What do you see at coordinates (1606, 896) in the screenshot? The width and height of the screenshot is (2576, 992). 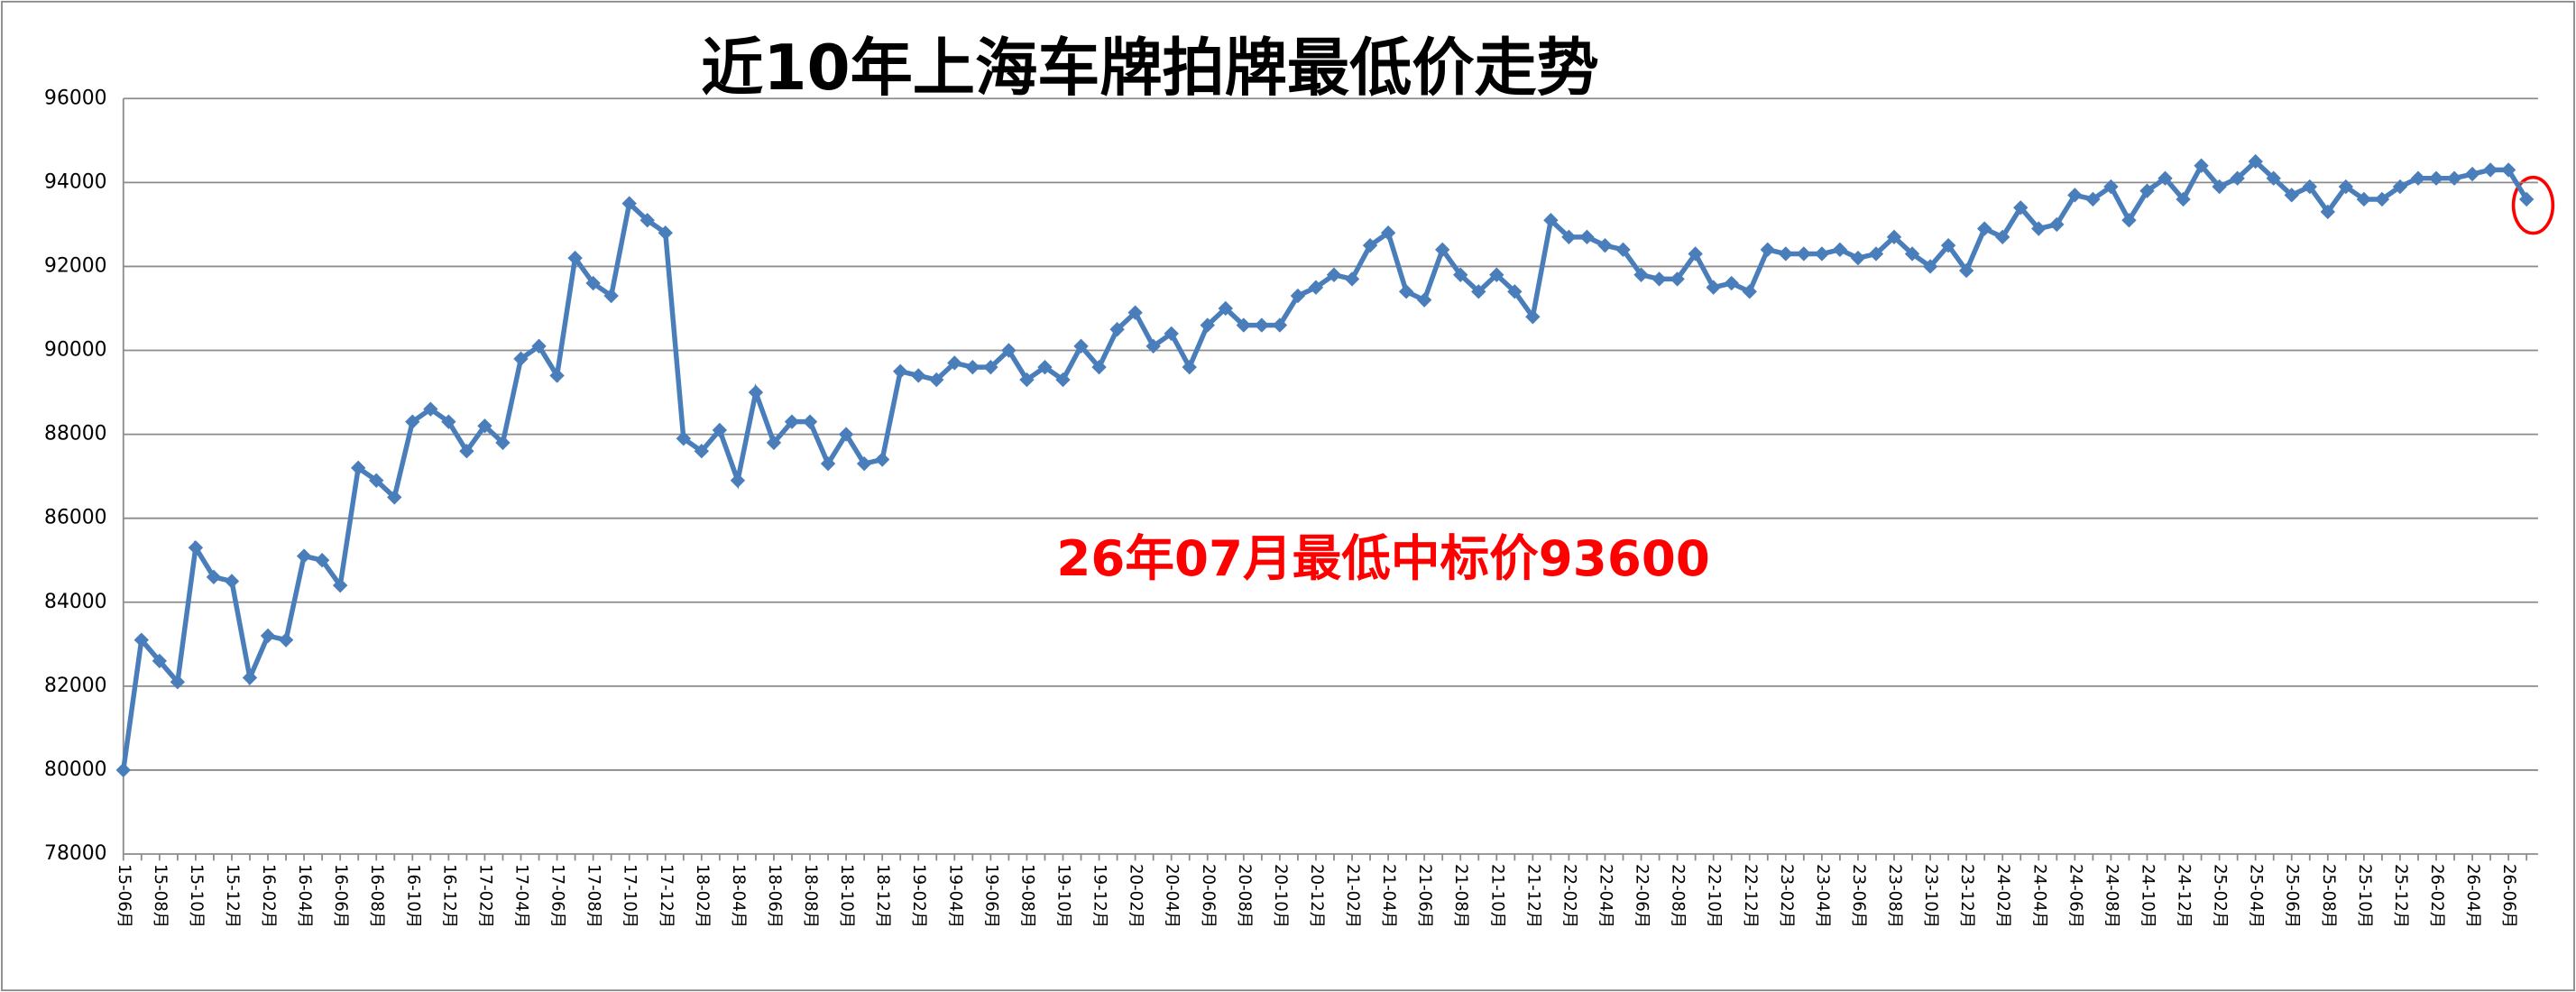 I see `x-tick-label: 22-04月` at bounding box center [1606, 896].